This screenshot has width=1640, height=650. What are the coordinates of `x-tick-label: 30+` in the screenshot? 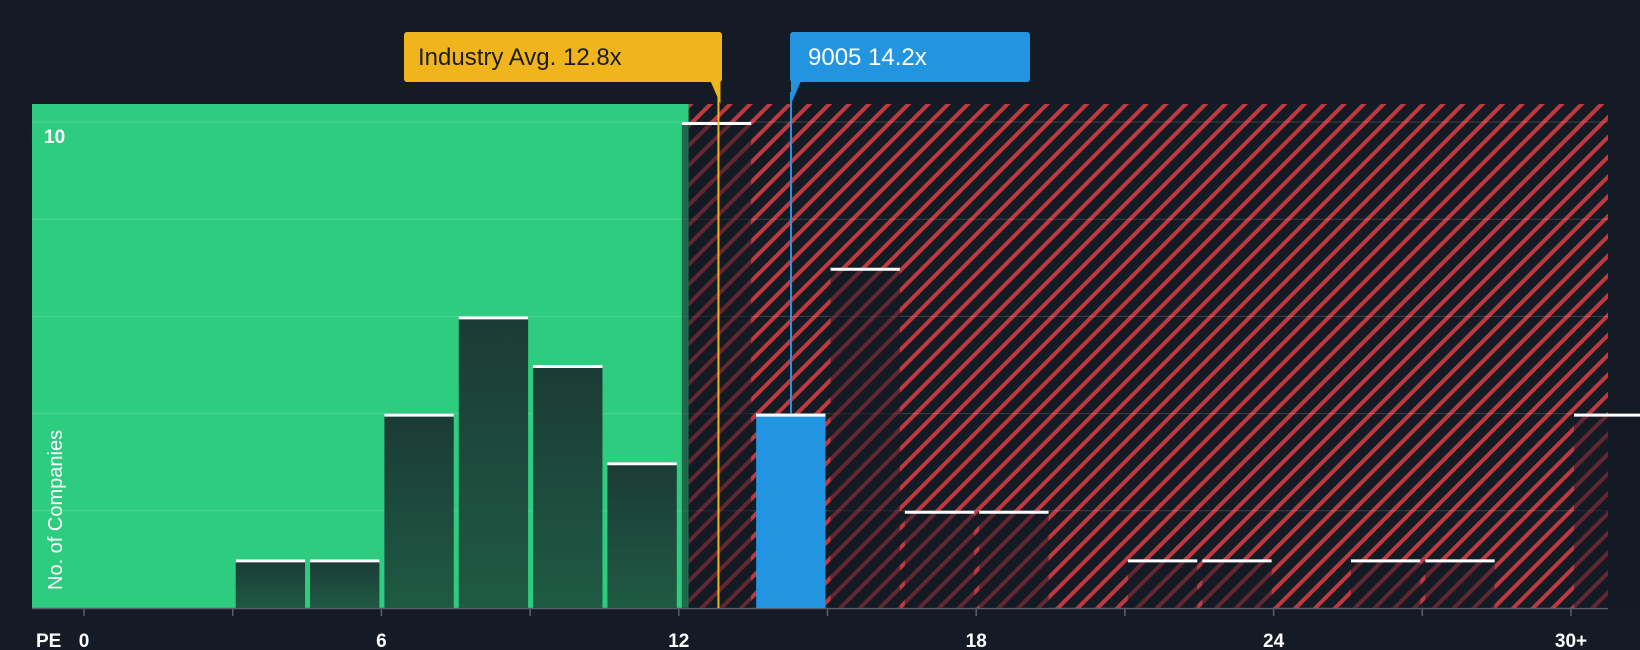 It's located at (1571, 640).